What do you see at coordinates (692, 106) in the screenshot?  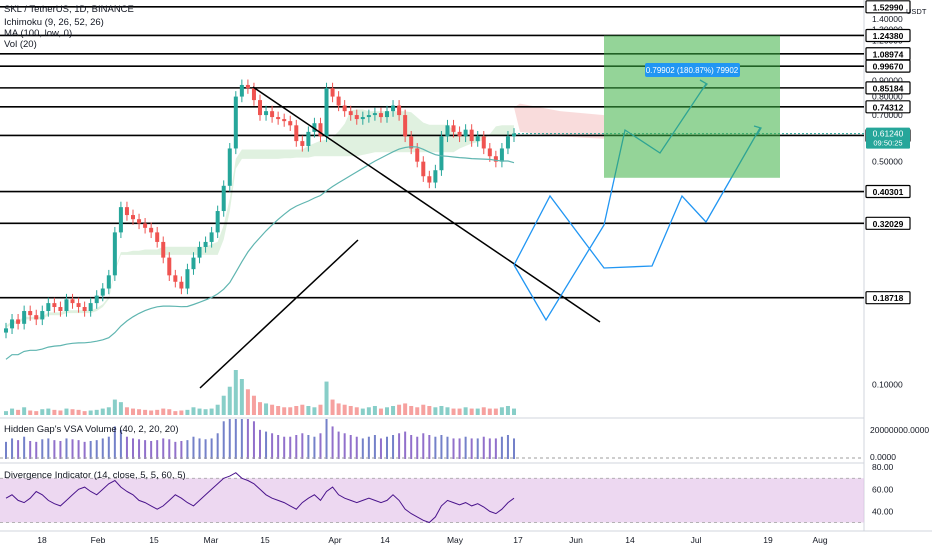 I see `target-zone-box` at bounding box center [692, 106].